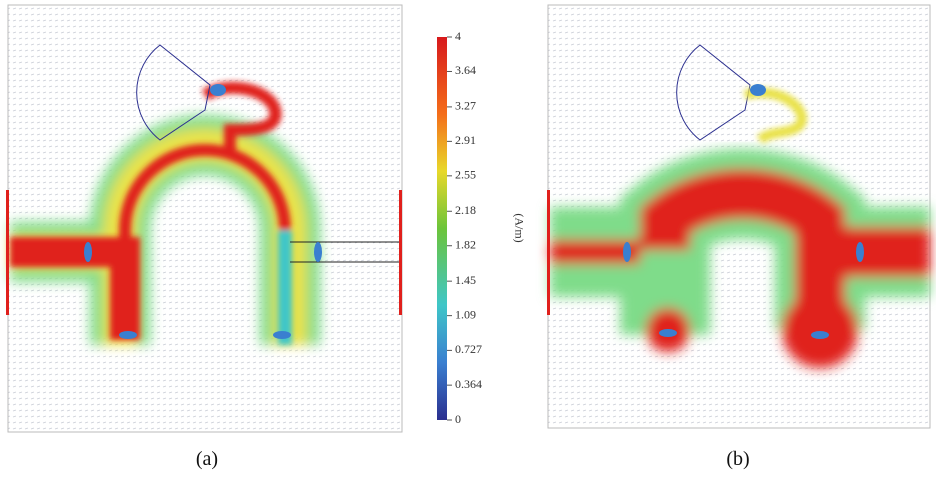 The height and width of the screenshot is (479, 936). What do you see at coordinates (468, 349) in the screenshot?
I see `colorbar-tick-label: 0.727` at bounding box center [468, 349].